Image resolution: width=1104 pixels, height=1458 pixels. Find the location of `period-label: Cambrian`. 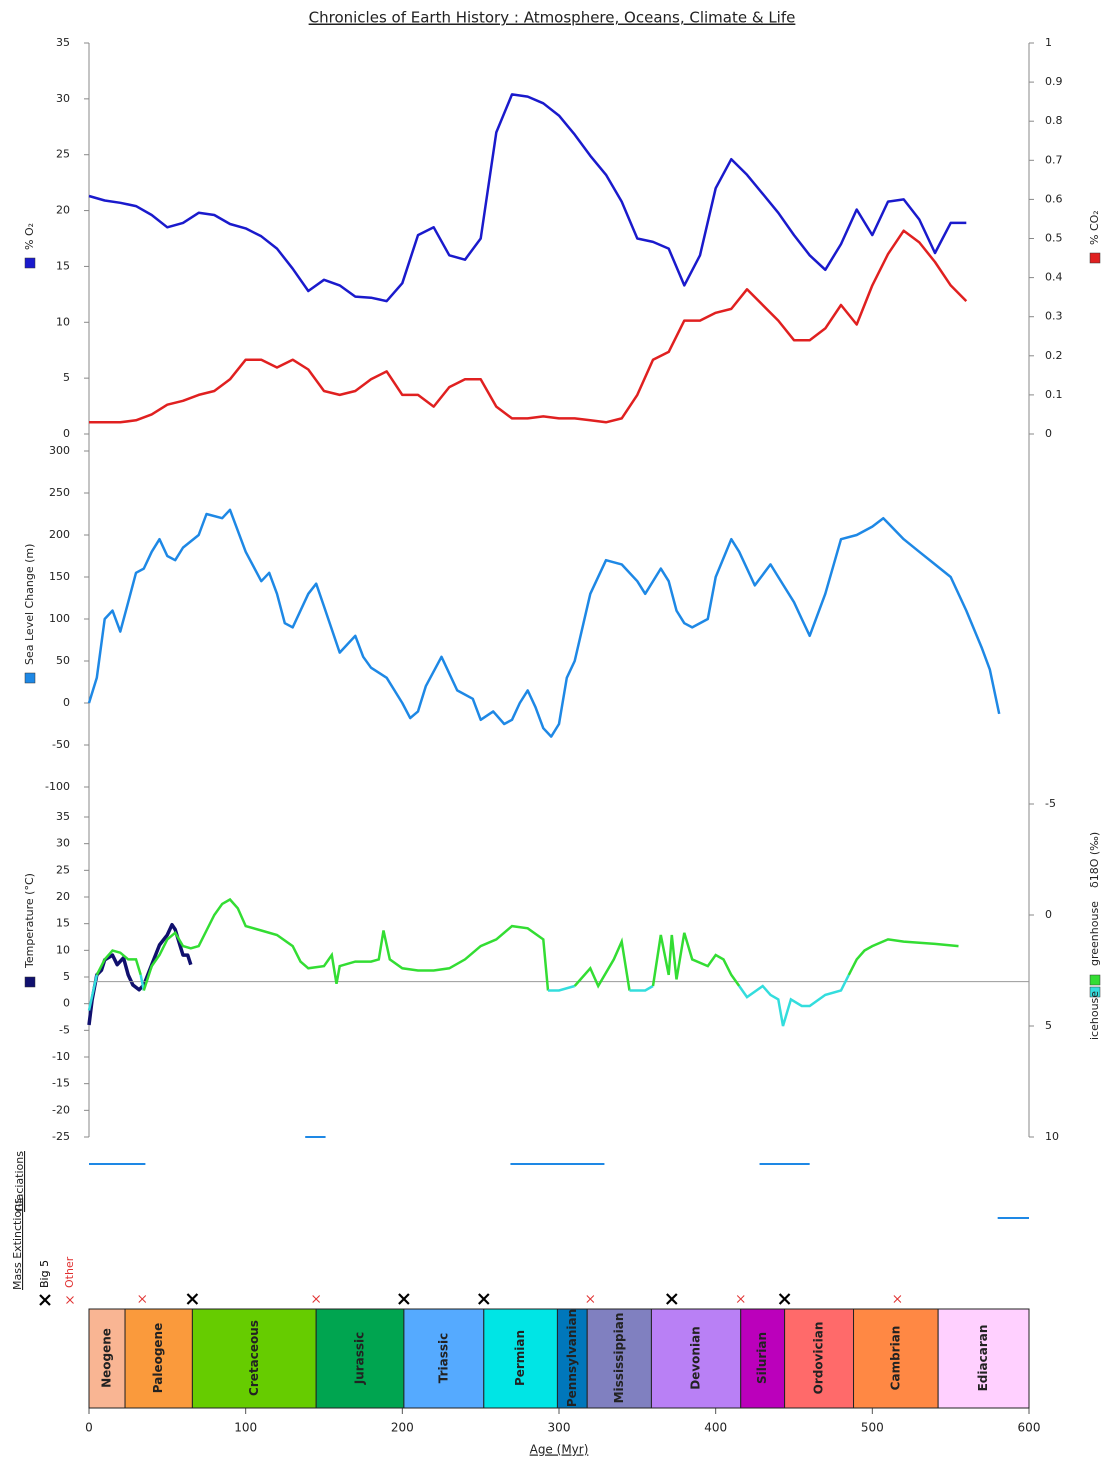

period-label: Cambrian is located at coordinates (895, 1358).